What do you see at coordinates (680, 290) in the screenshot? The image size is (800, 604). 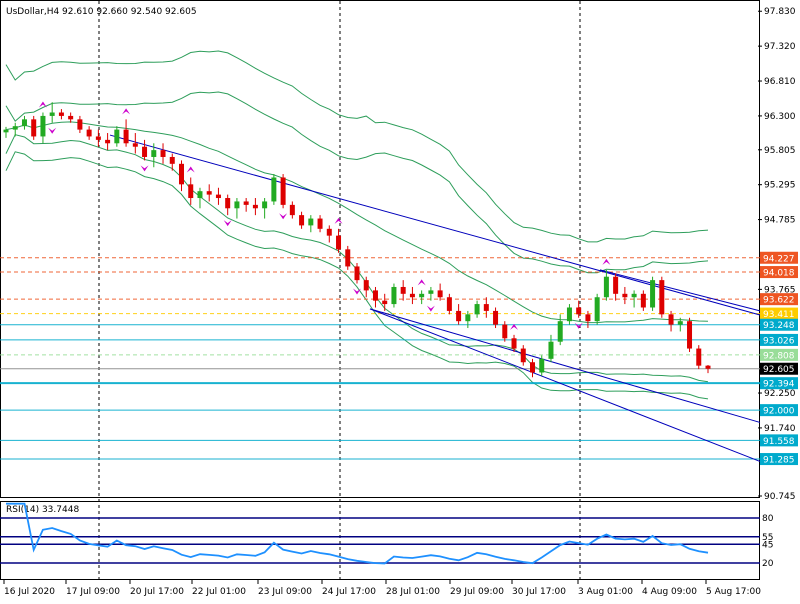 I see `channel-upper-right-line` at bounding box center [680, 290].